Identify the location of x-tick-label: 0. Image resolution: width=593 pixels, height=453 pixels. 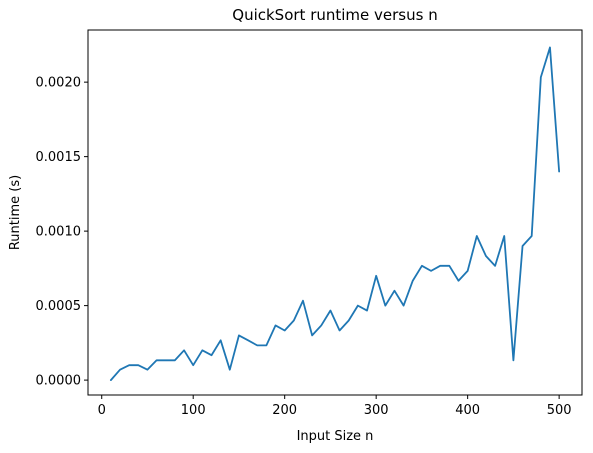
(102, 410).